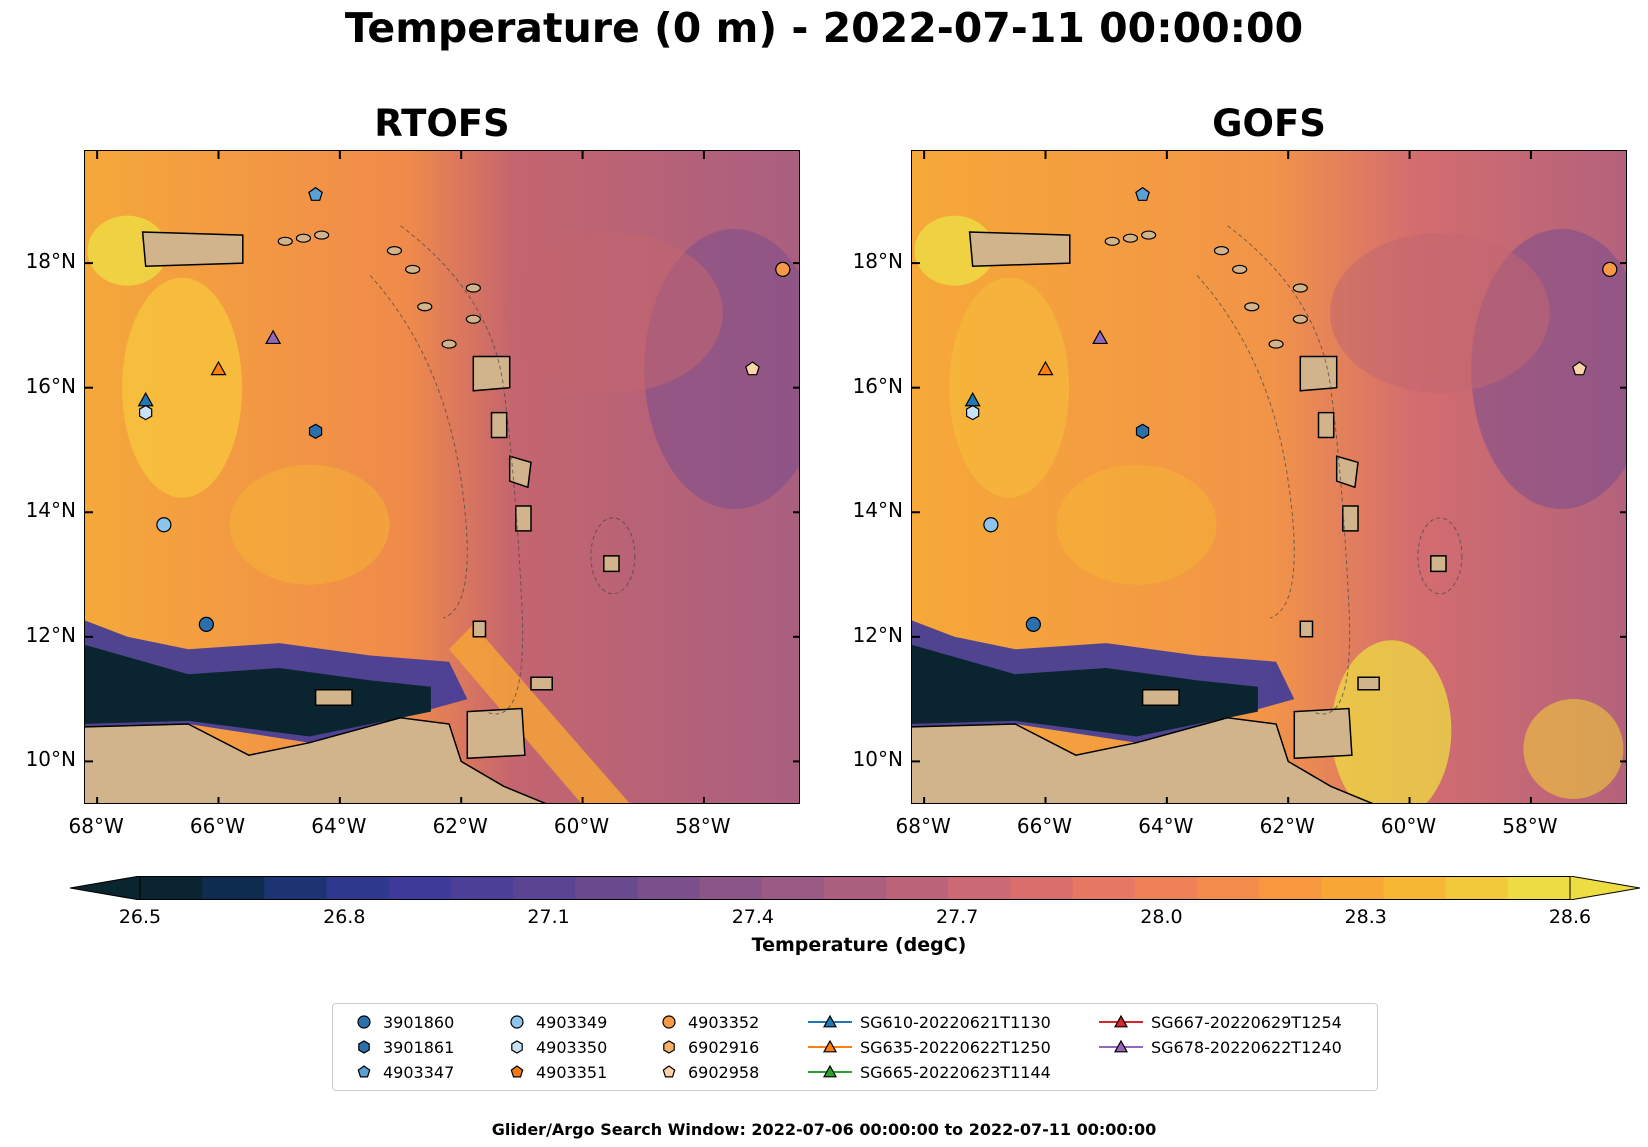  Describe the element at coordinates (50, 261) in the screenshot. I see `lat-label: 18°N` at that location.